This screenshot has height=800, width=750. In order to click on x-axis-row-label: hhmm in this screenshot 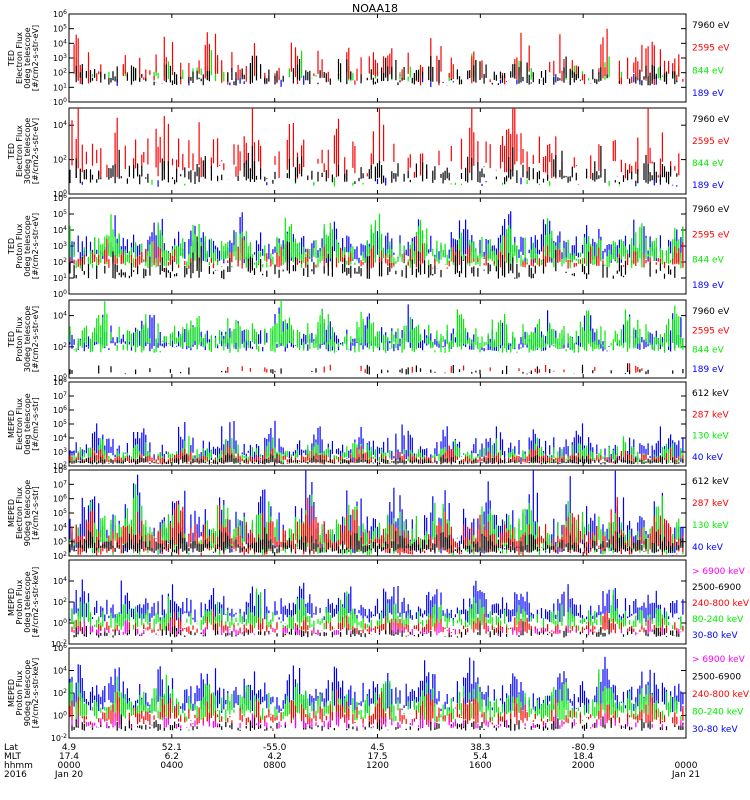, I will do `click(18, 766)`.